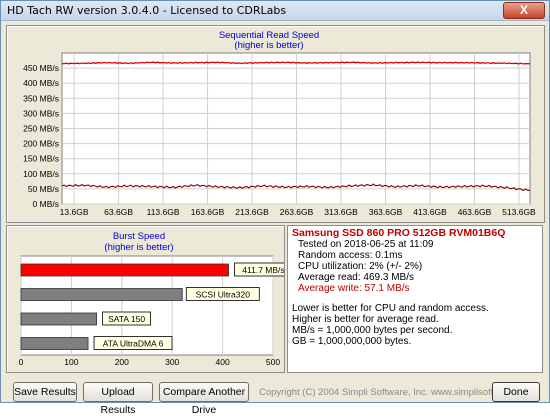 Image resolution: width=550 pixels, height=419 pixels. Describe the element at coordinates (372, 330) in the screenshot. I see `note-line: MB/s = 1,000,000 bytes per second.` at that location.